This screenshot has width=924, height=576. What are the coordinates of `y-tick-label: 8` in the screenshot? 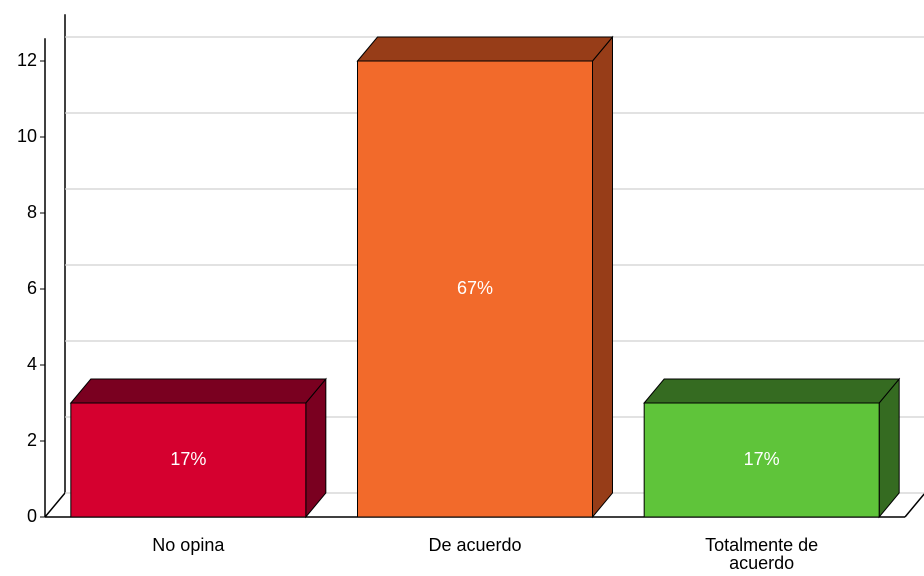 It's located at (32, 212).